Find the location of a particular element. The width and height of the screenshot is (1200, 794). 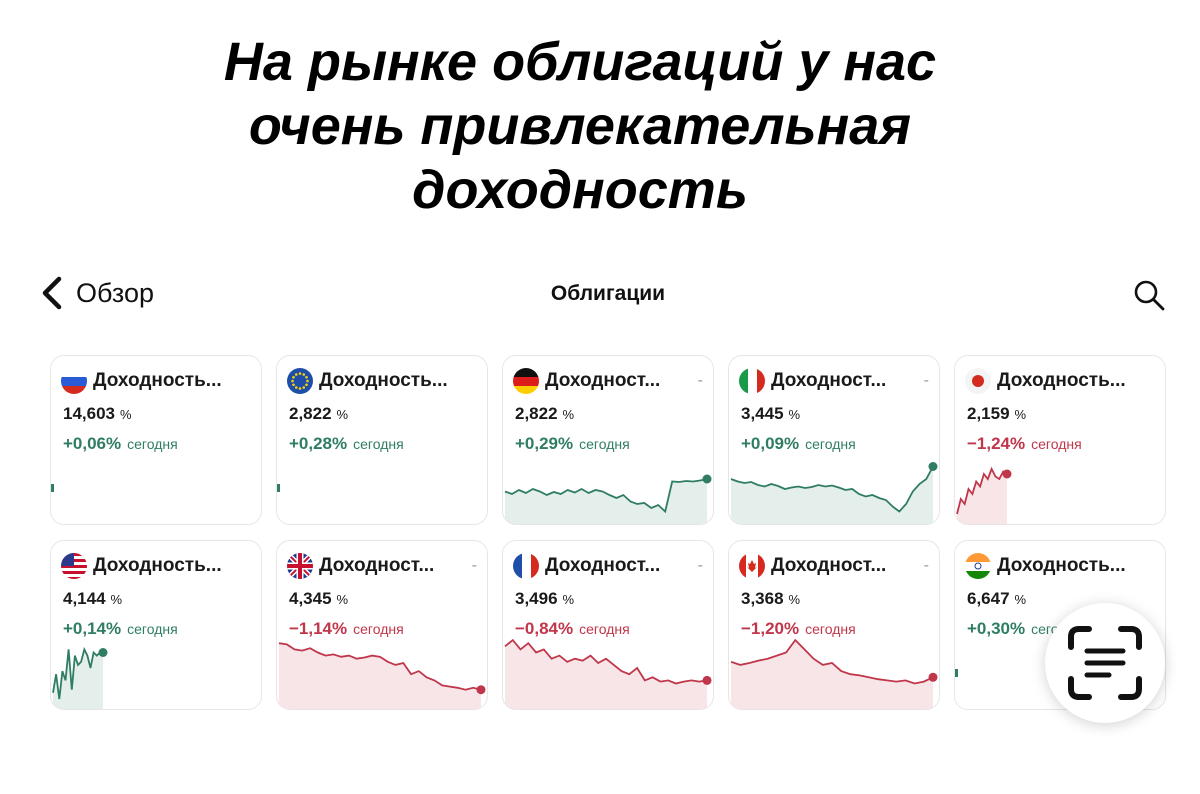

yield-change: −1,14% сегодня is located at coordinates (346, 629).